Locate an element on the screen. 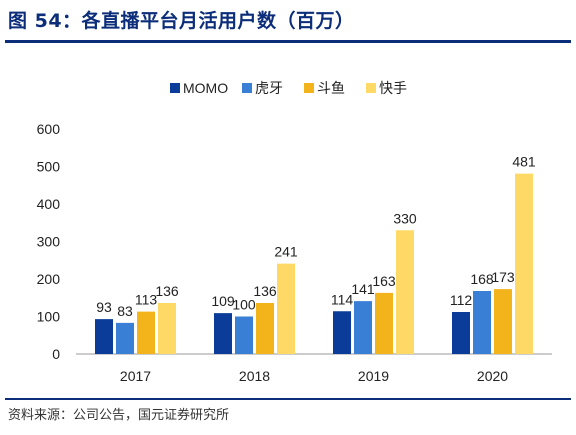 The image size is (576, 435). y-tick-label: 300 is located at coordinates (49, 242).